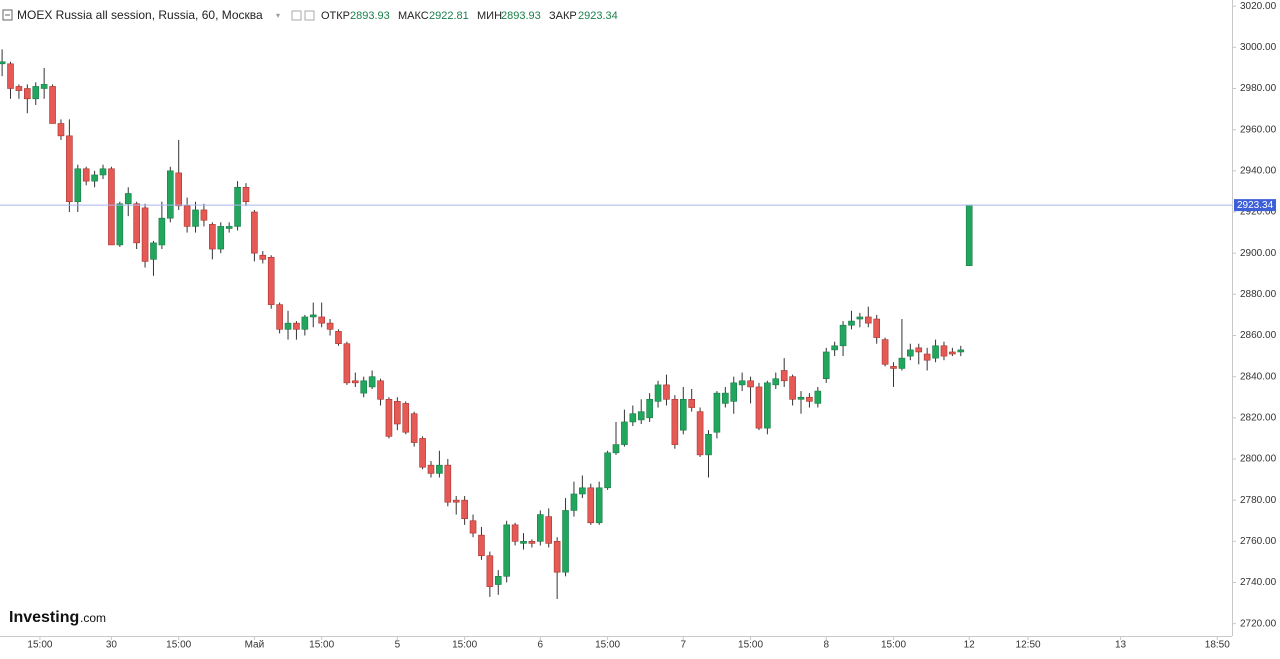 The height and width of the screenshot is (659, 1280). What do you see at coordinates (1258, 253) in the screenshot?
I see `y-tick-label: 2900.00` at bounding box center [1258, 253].